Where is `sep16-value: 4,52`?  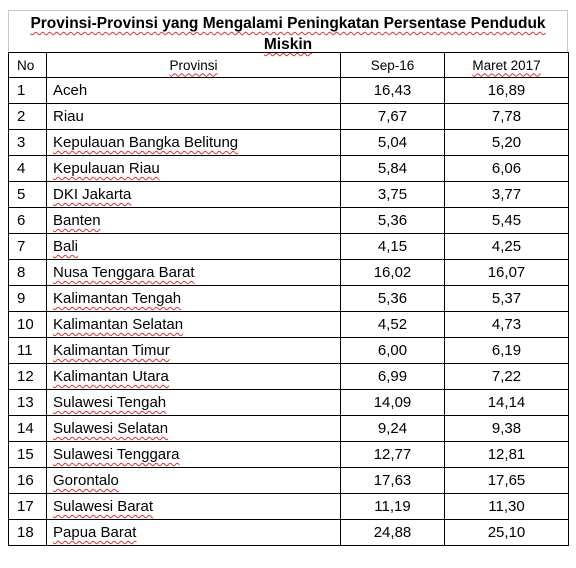
sep16-value: 4,52 is located at coordinates (392, 324).